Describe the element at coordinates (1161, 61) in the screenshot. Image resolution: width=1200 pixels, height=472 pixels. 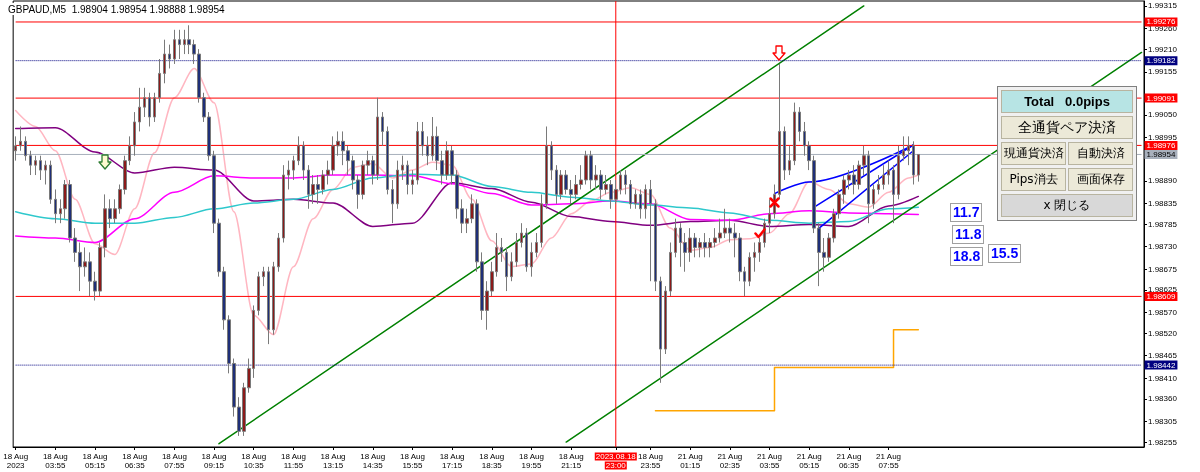
I see `ref-line-label: 1.99182` at that location.